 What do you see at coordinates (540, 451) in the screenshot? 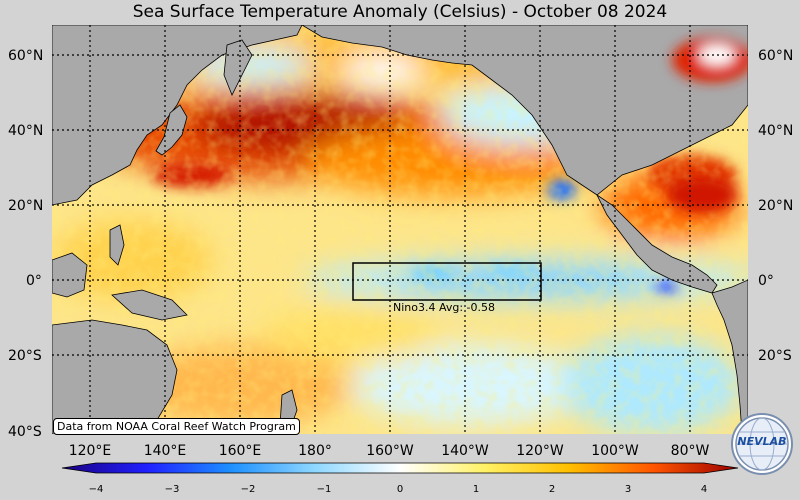
I see `lon-label-120w: 120°W` at bounding box center [540, 451].